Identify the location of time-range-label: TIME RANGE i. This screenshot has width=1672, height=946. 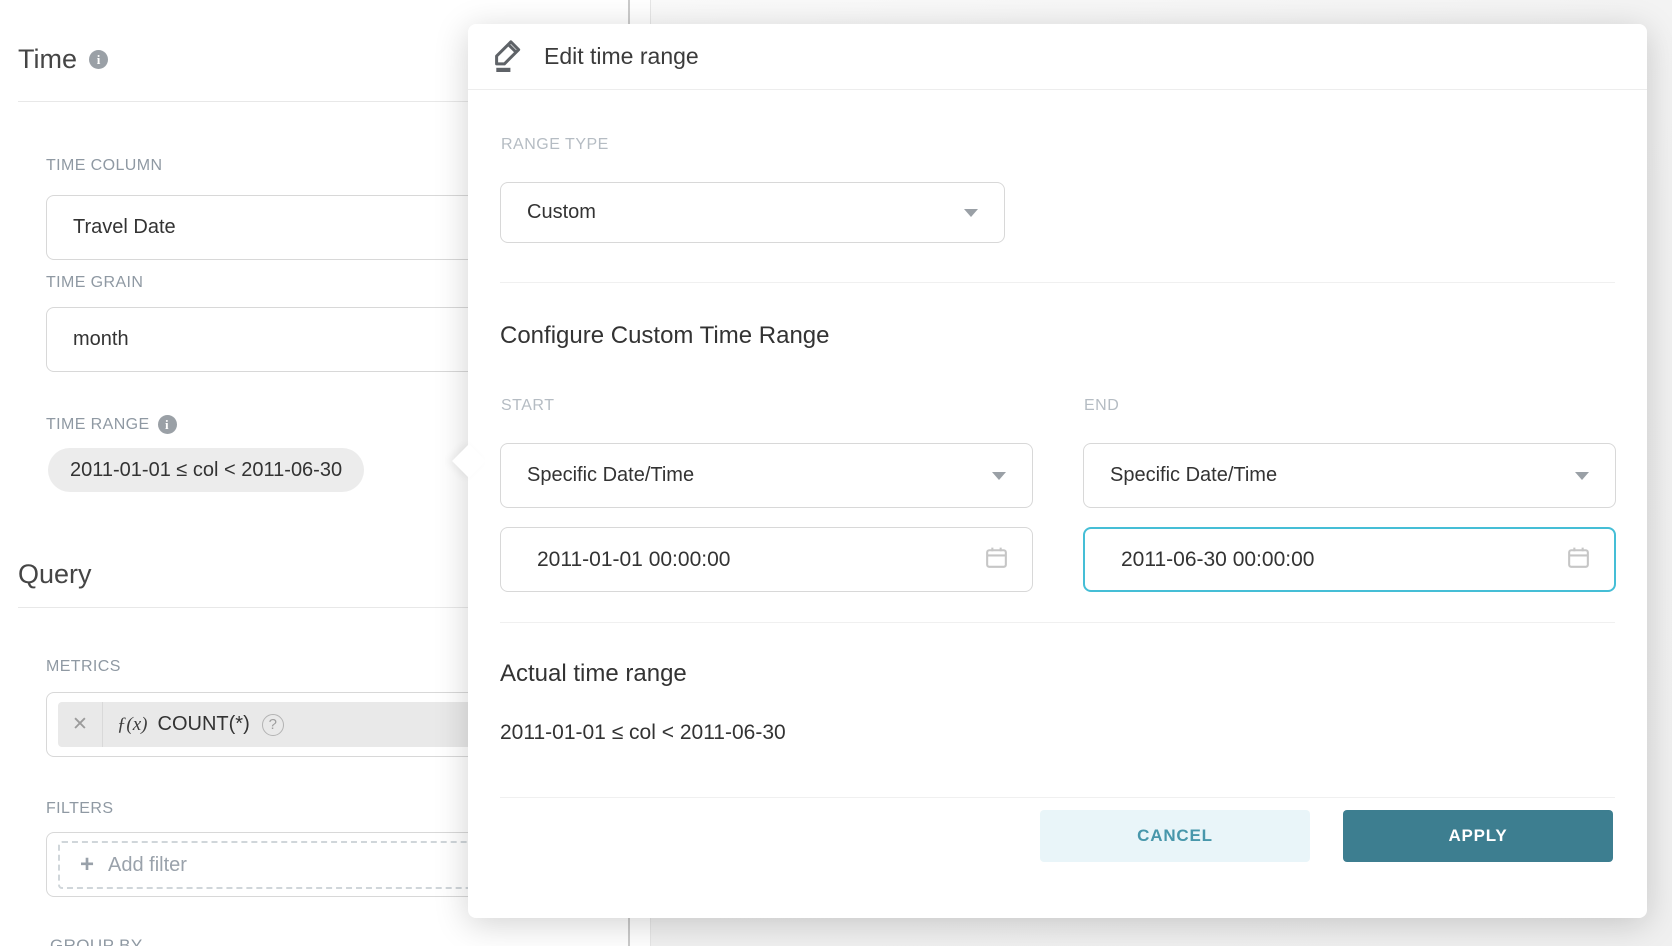
(111, 424).